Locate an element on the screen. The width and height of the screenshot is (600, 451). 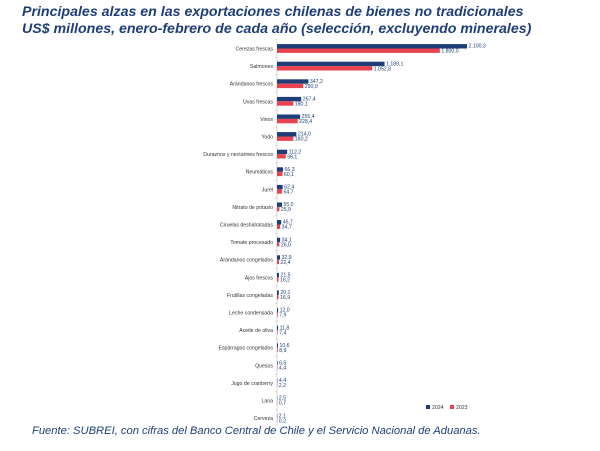
category-label: Duraznos y nectarines frescos is located at coordinates (238, 155).